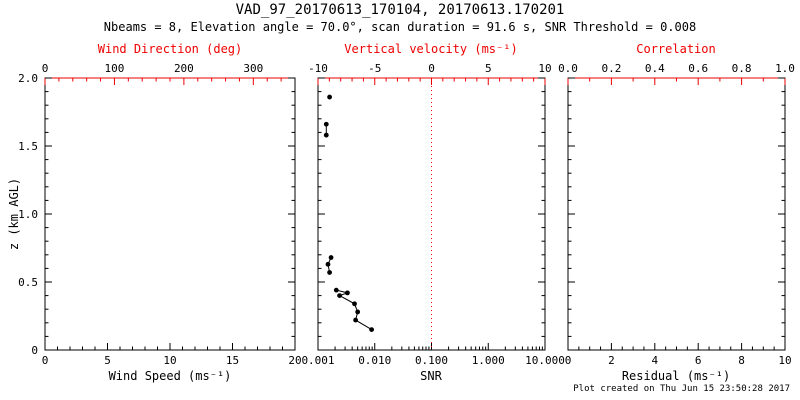 The height and width of the screenshot is (400, 800). Describe the element at coordinates (698, 360) in the screenshot. I see `tick-label: 6` at that location.